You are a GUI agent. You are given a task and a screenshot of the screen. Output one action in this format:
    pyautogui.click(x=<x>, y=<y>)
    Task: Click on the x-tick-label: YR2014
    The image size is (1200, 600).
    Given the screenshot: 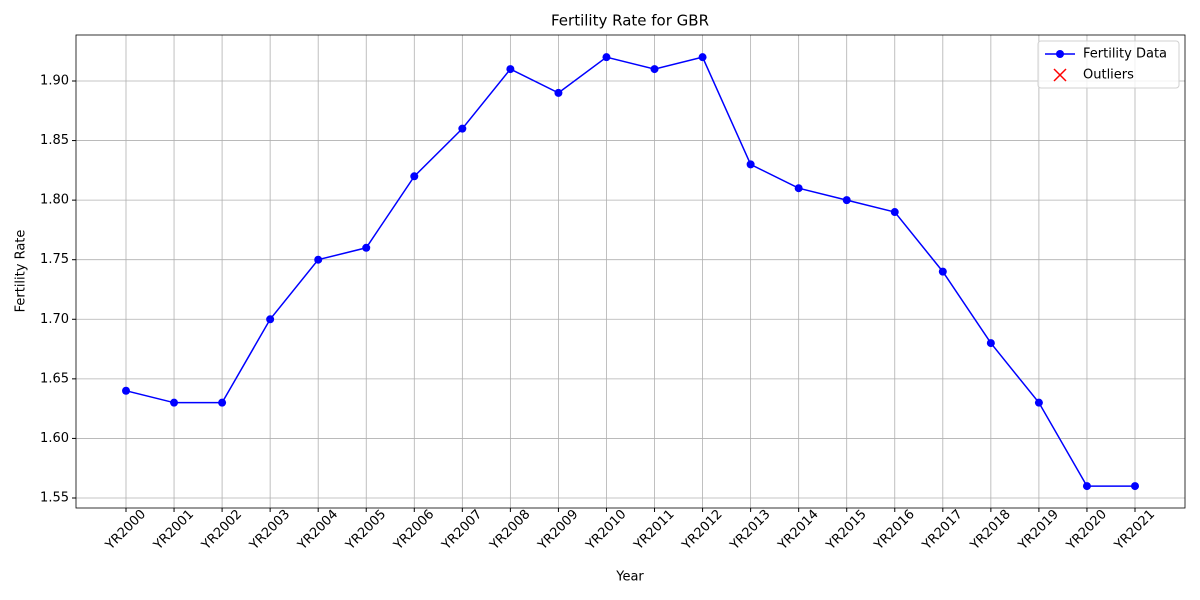 What is the action you would take?
    pyautogui.click(x=798, y=530)
    